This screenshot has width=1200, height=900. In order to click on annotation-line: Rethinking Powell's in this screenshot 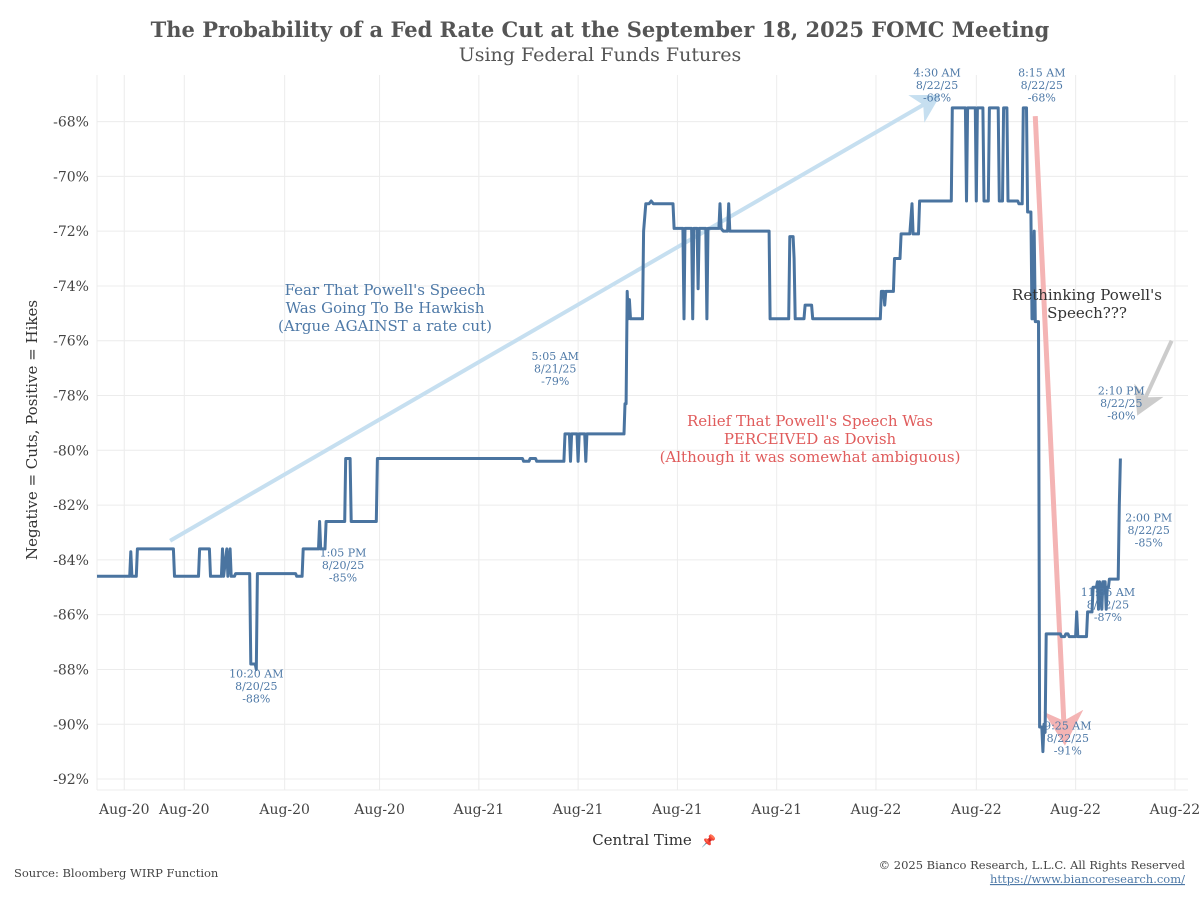, I will do `click(1087, 295)`.